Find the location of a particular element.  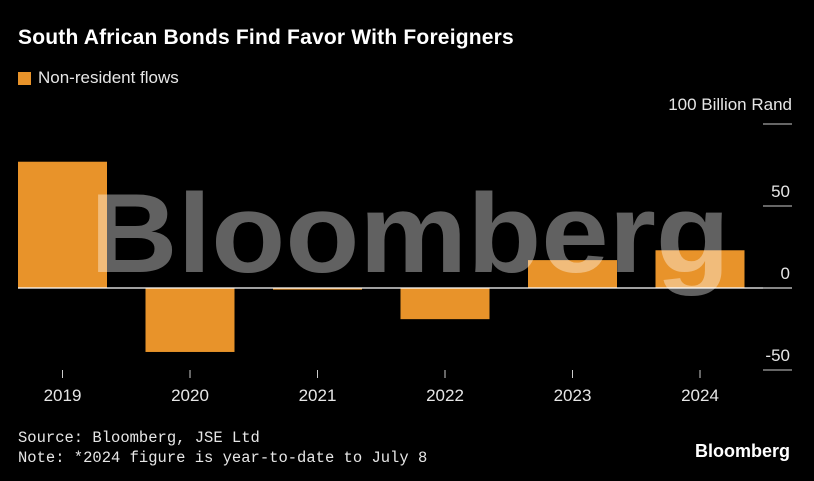

y-tick-label-0: 0 is located at coordinates (785, 273).